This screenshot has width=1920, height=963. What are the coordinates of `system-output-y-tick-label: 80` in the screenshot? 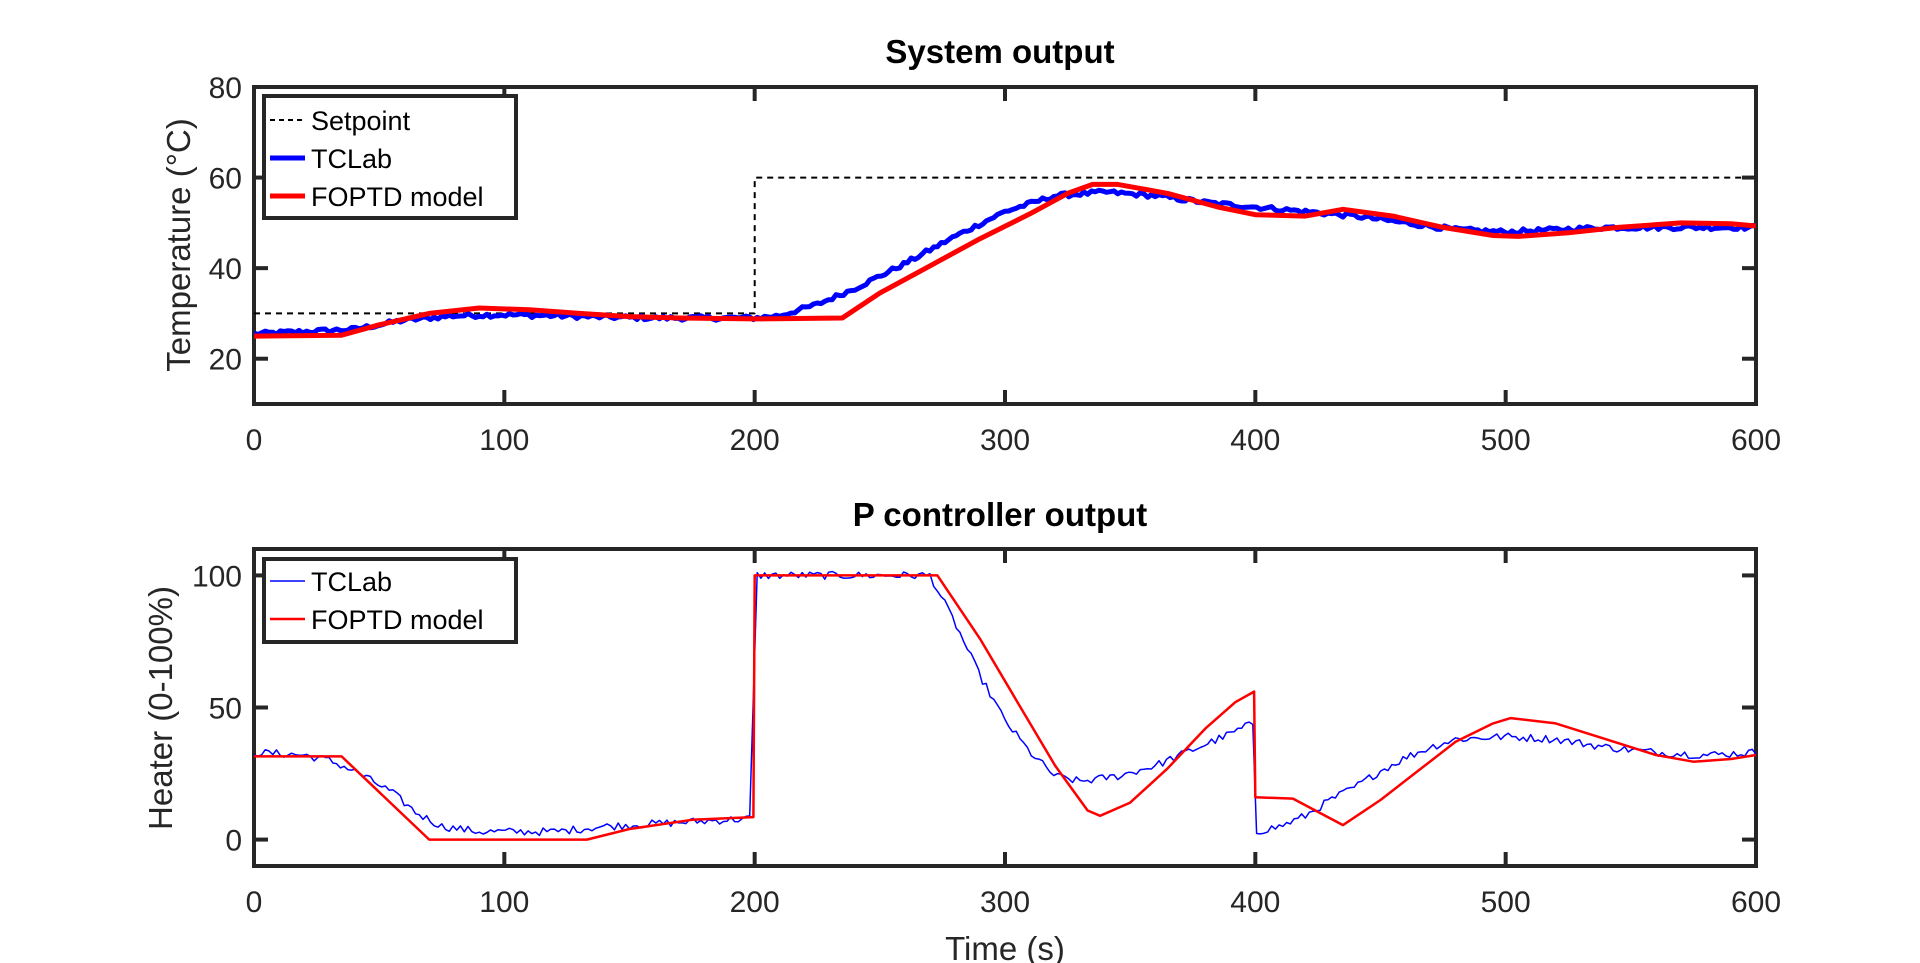 It's located at (225, 88).